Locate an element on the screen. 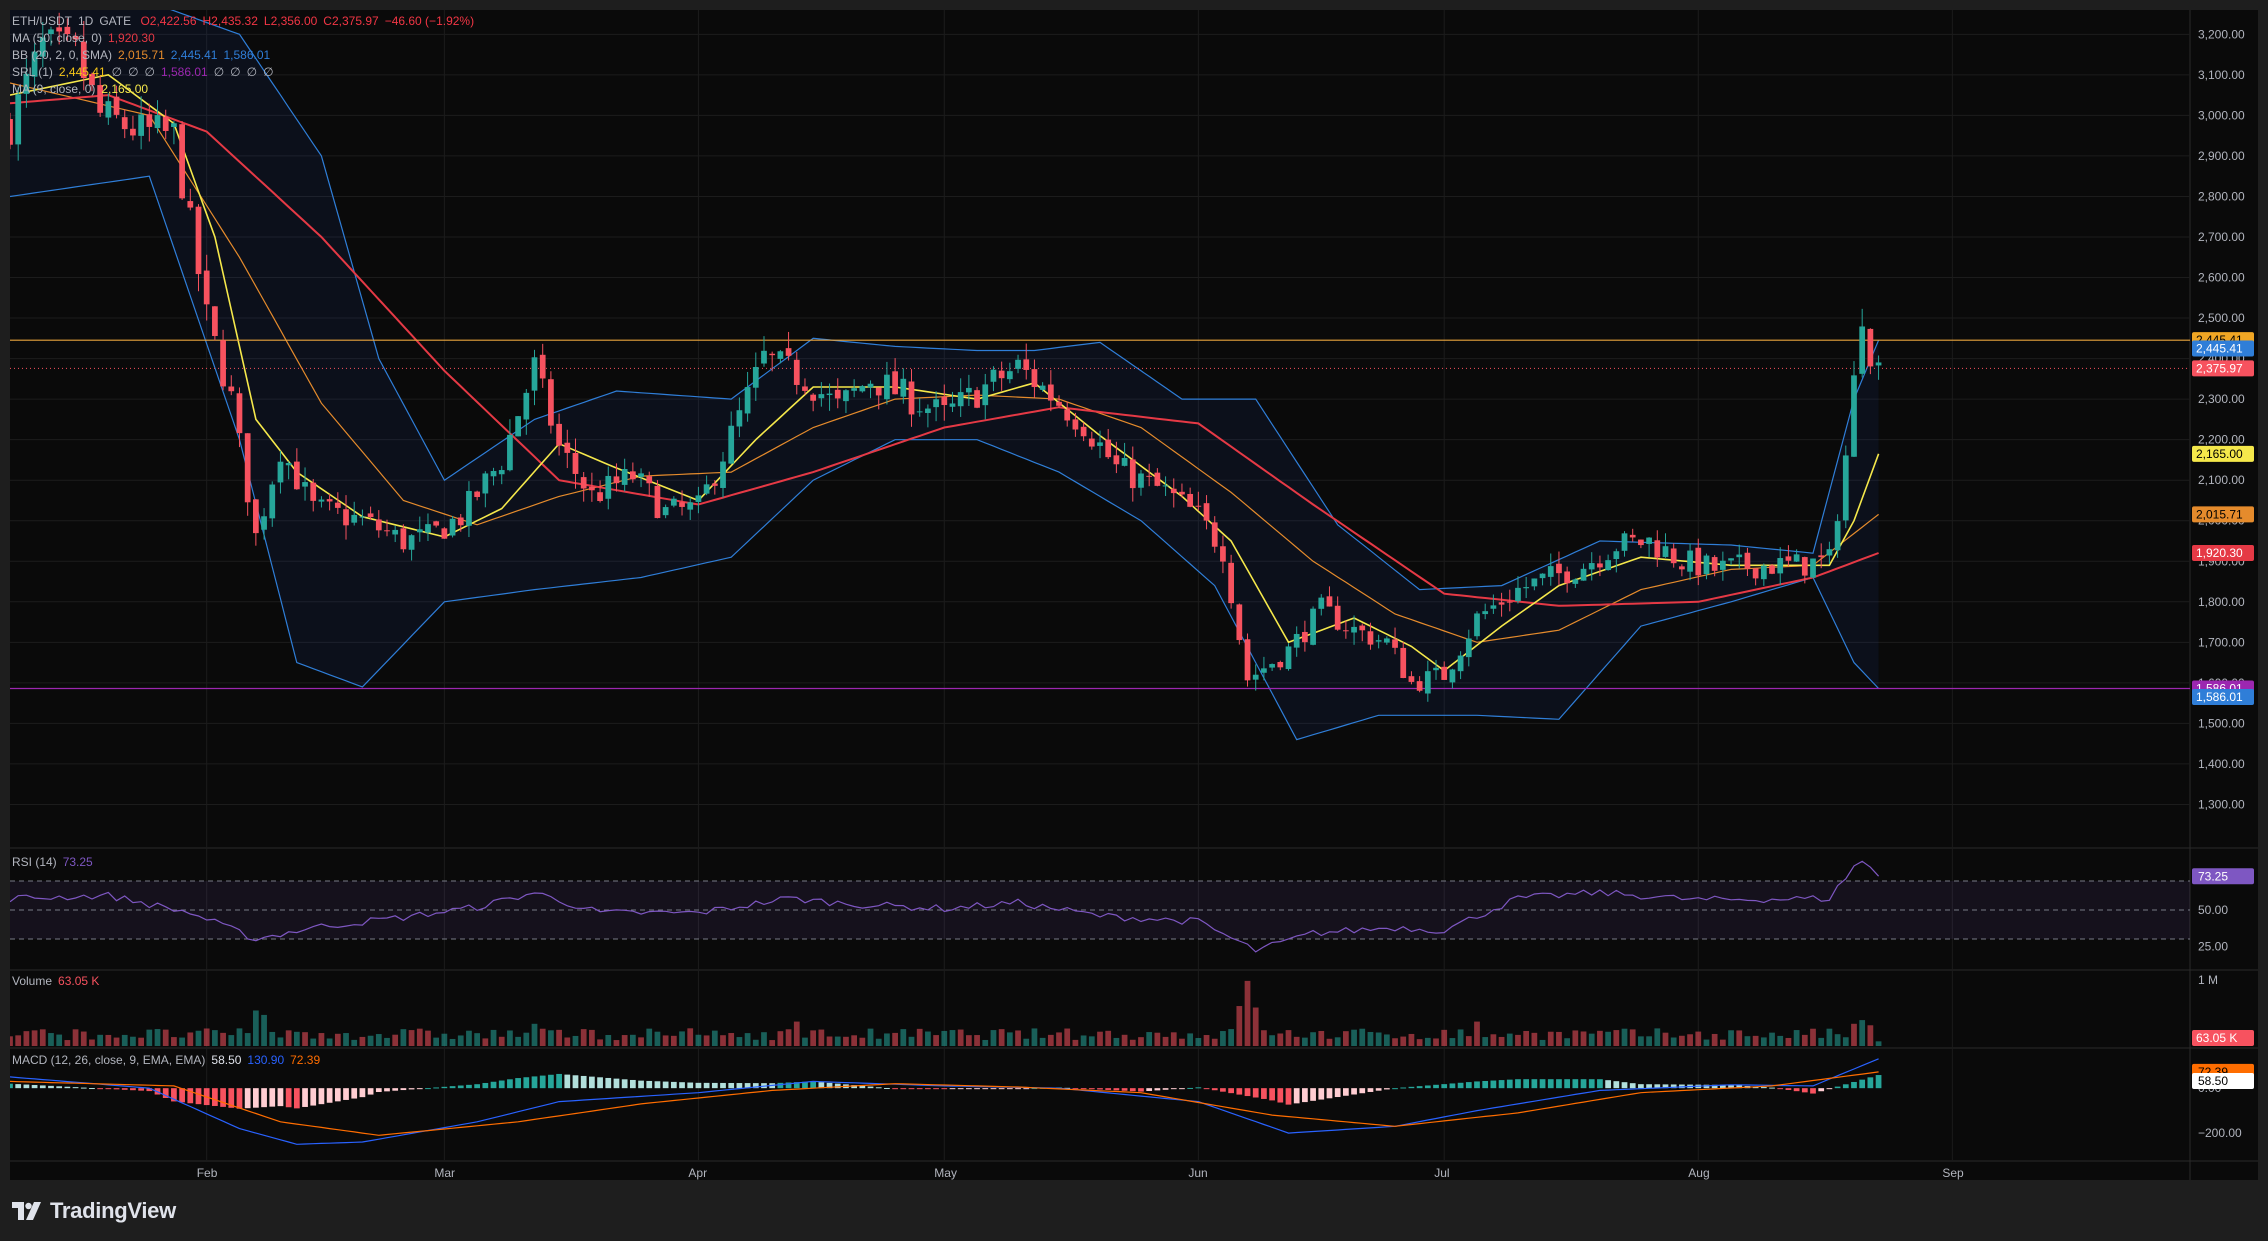 Image resolution: width=2268 pixels, height=1241 pixels. legend-row-ma50: MA (50, close, 0) 1,920.30 is located at coordinates (246, 38).